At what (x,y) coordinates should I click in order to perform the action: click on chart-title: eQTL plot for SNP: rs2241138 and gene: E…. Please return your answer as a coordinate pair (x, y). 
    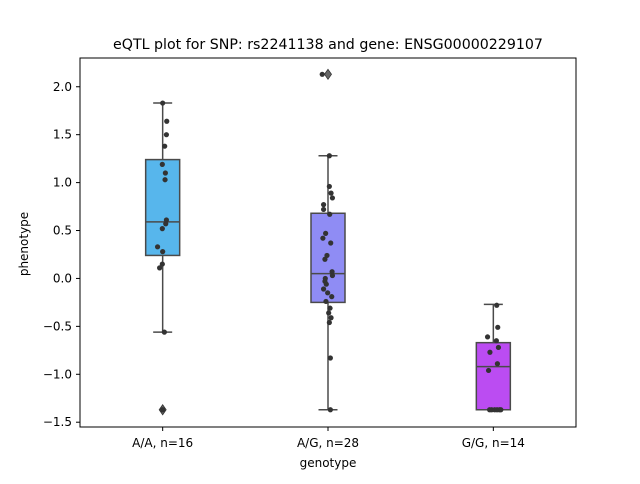
    Looking at the image, I should click on (328, 45).